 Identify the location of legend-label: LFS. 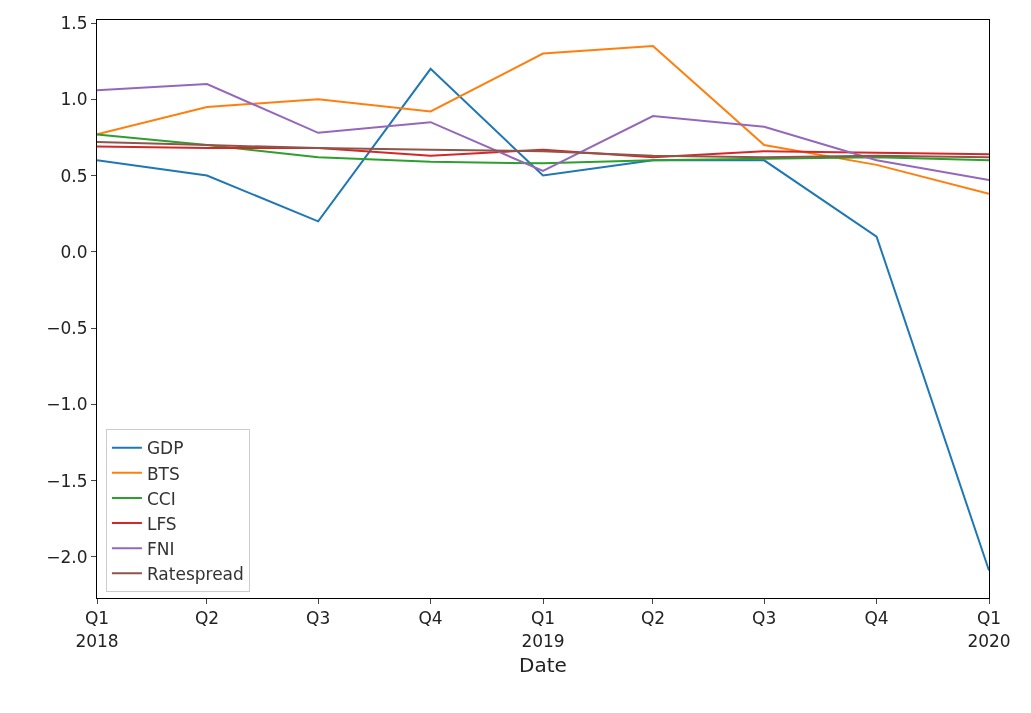
(161, 523).